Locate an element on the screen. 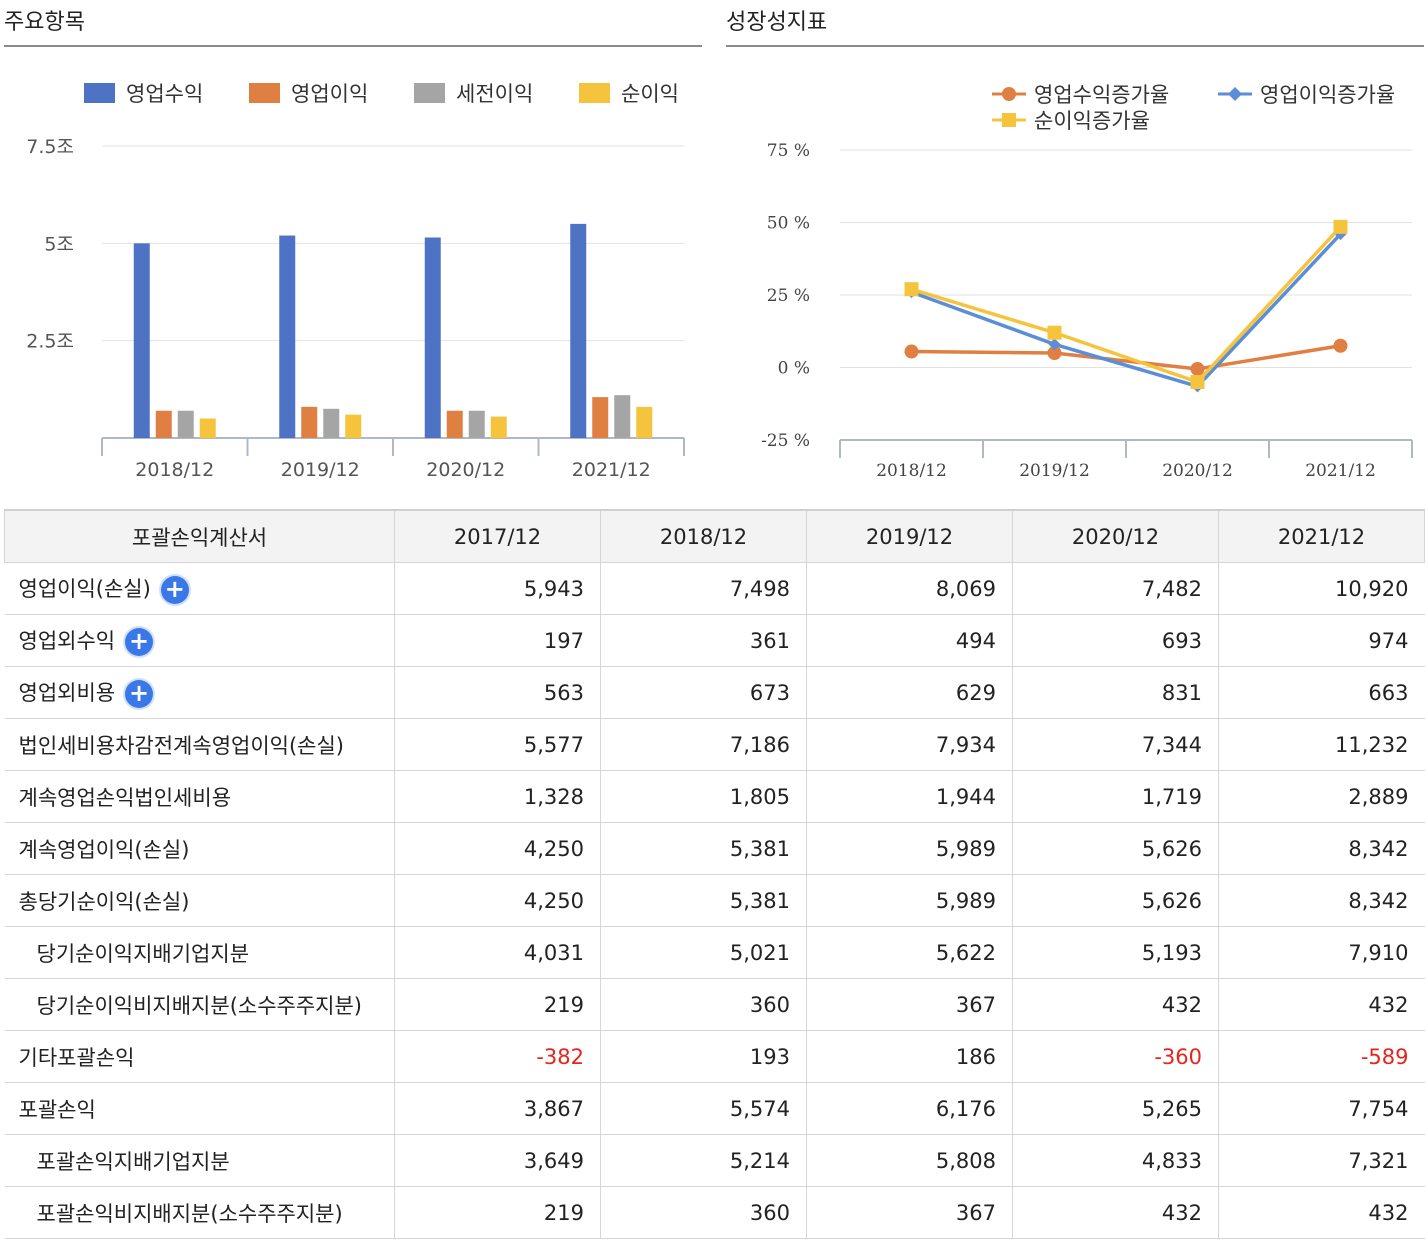 This screenshot has height=1242, width=1428. header-year: 2018/12 is located at coordinates (703, 536).